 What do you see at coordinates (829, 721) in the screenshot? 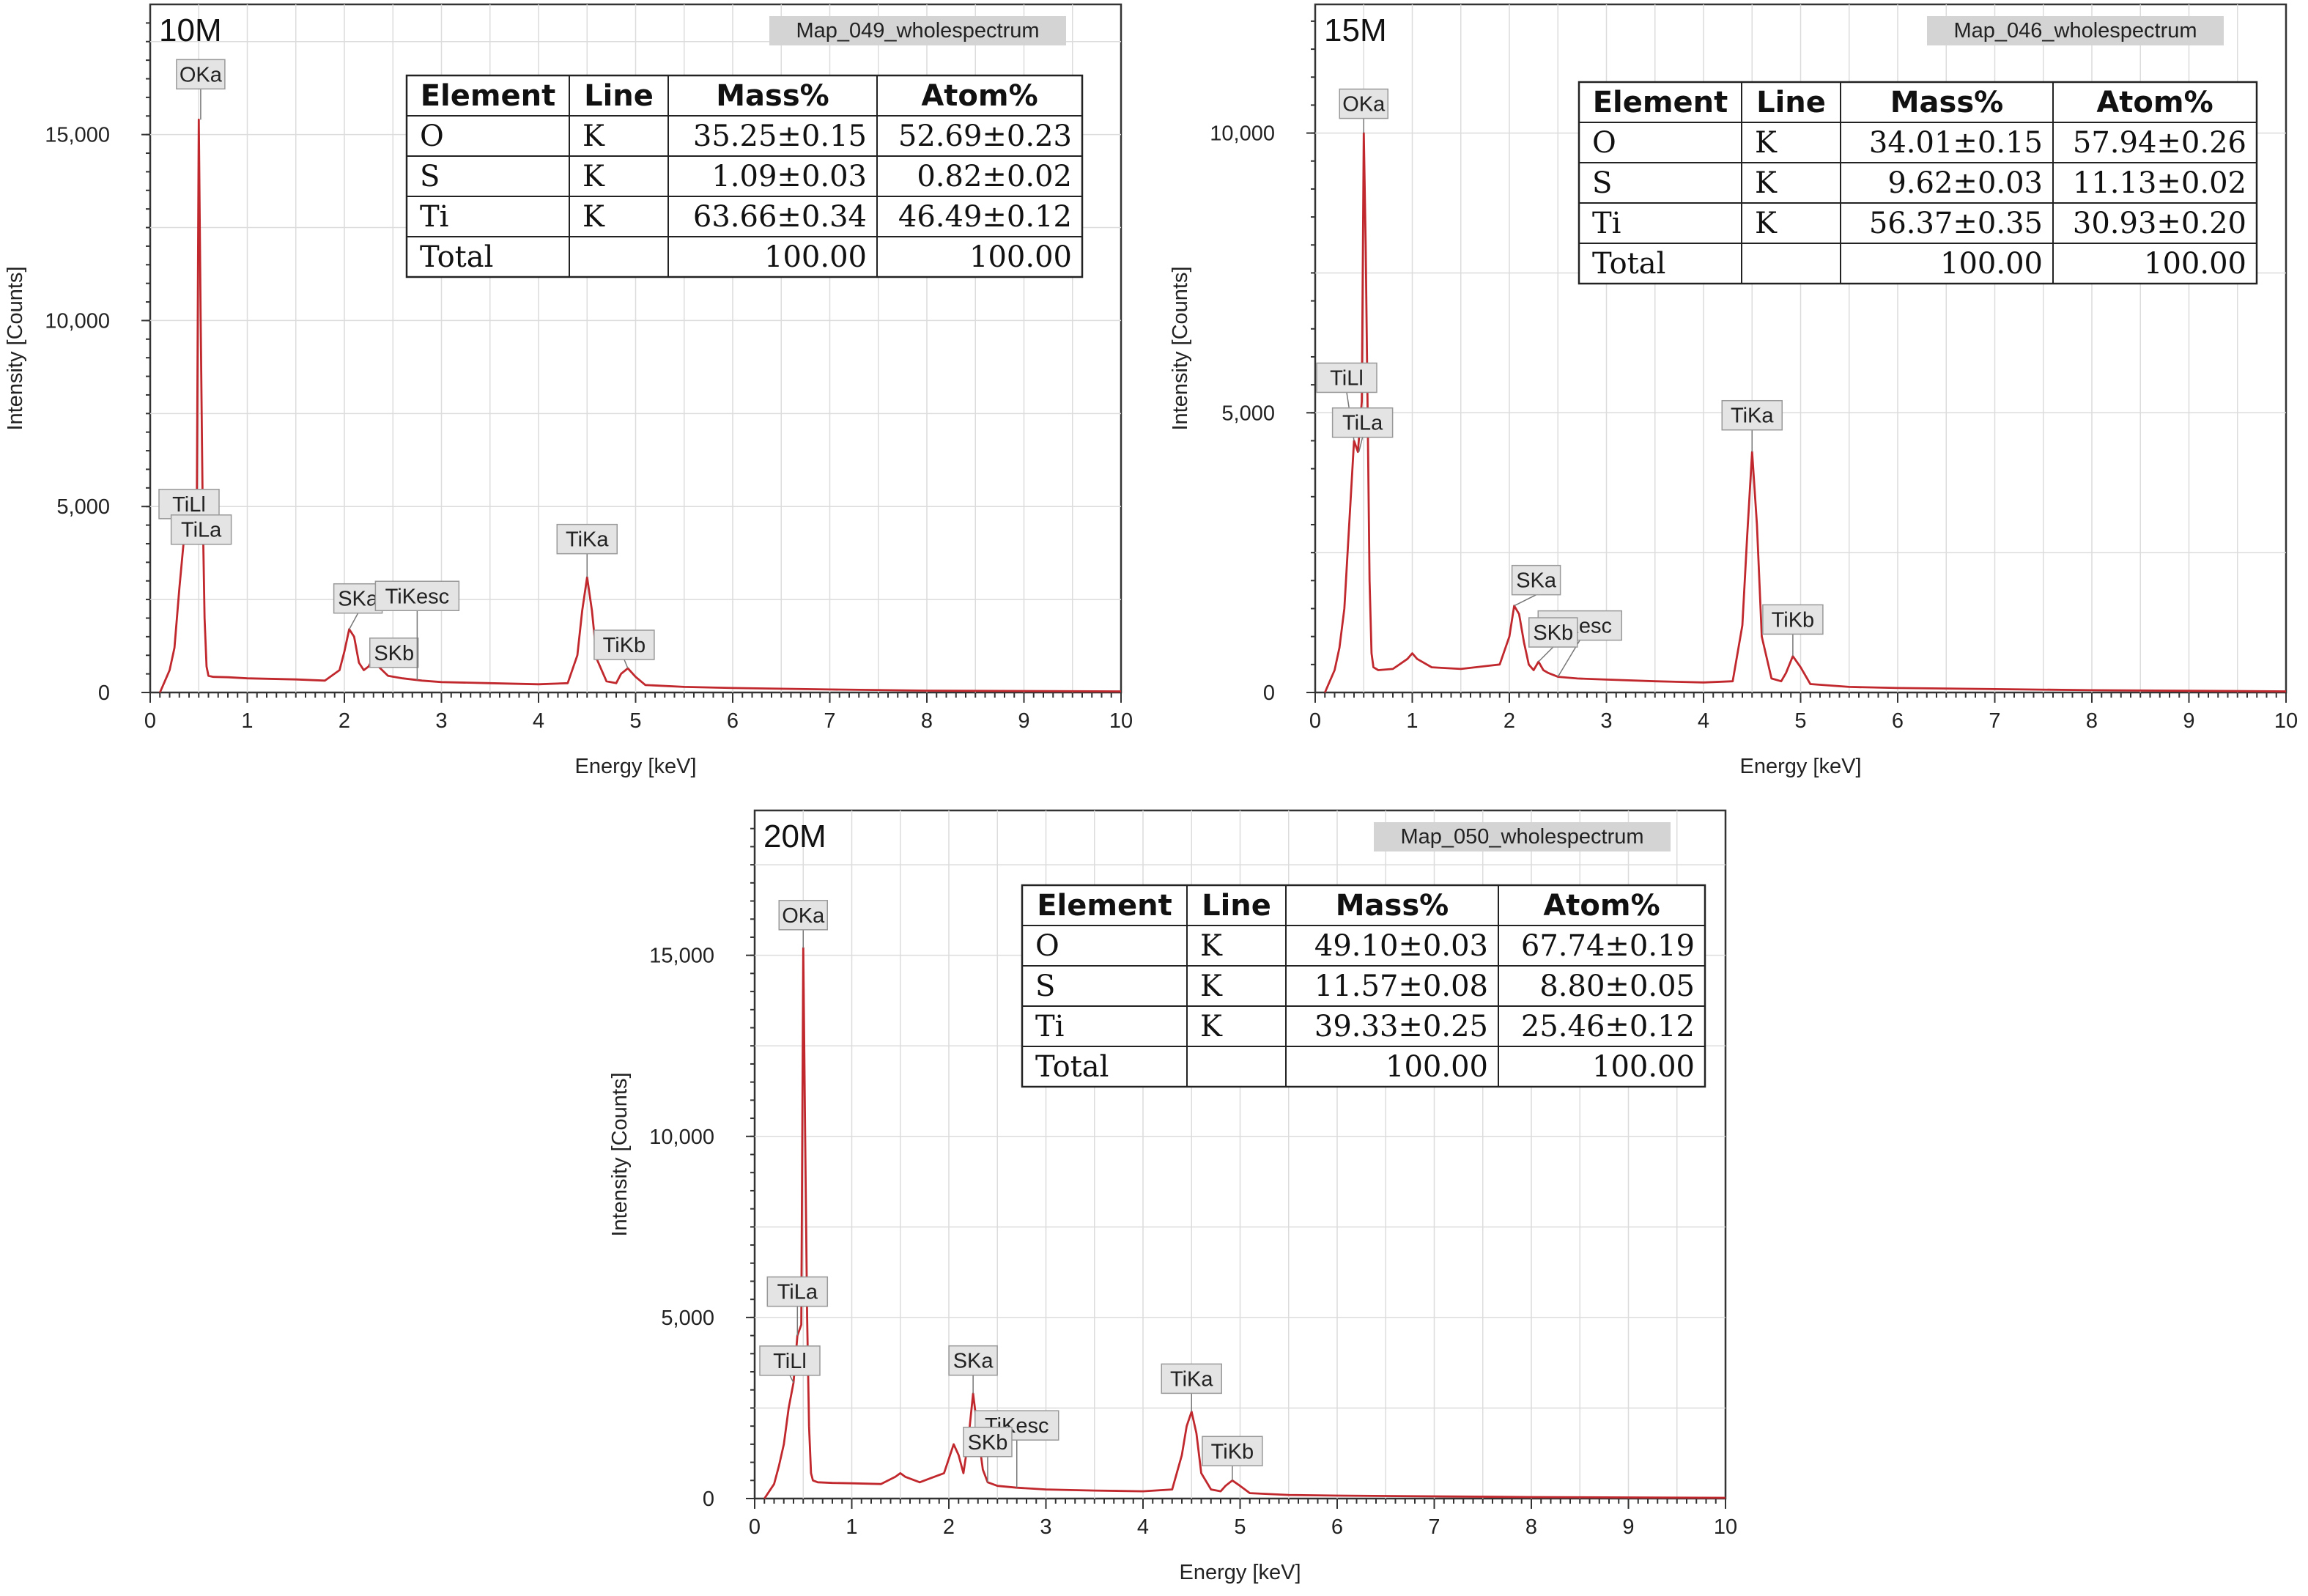
I see `x-tick-label: 7` at bounding box center [829, 721].